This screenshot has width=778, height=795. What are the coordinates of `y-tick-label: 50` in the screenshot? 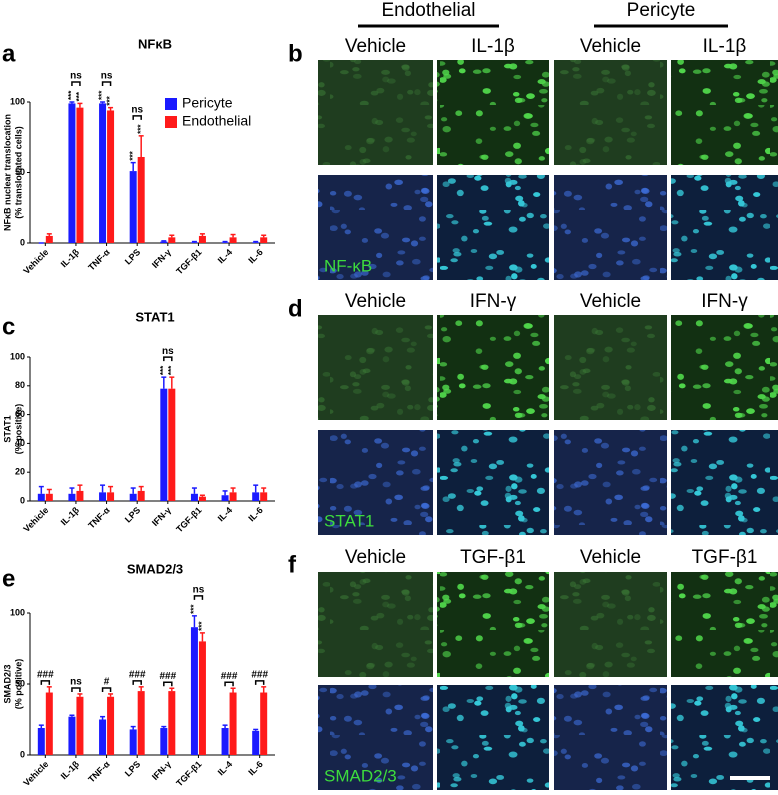 It's located at (20, 172).